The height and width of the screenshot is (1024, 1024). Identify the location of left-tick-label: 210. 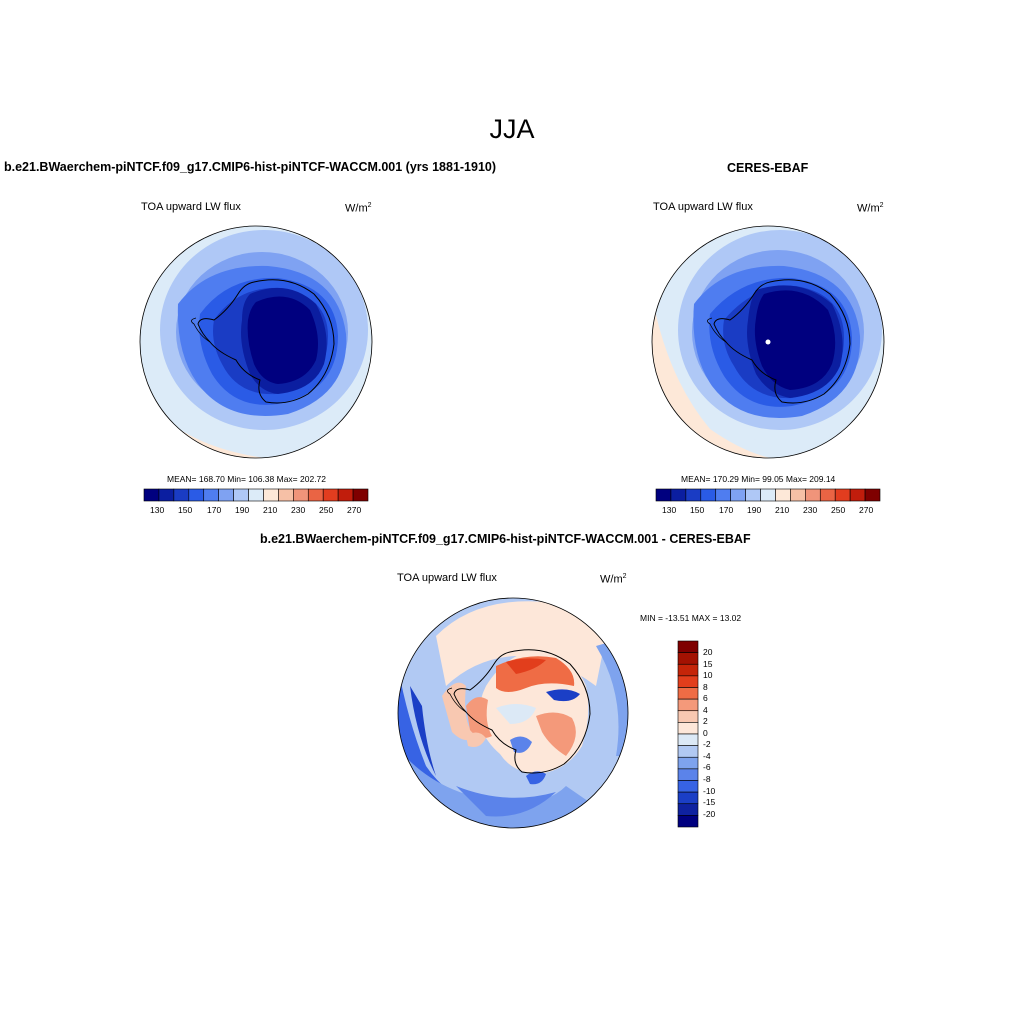
(270, 510).